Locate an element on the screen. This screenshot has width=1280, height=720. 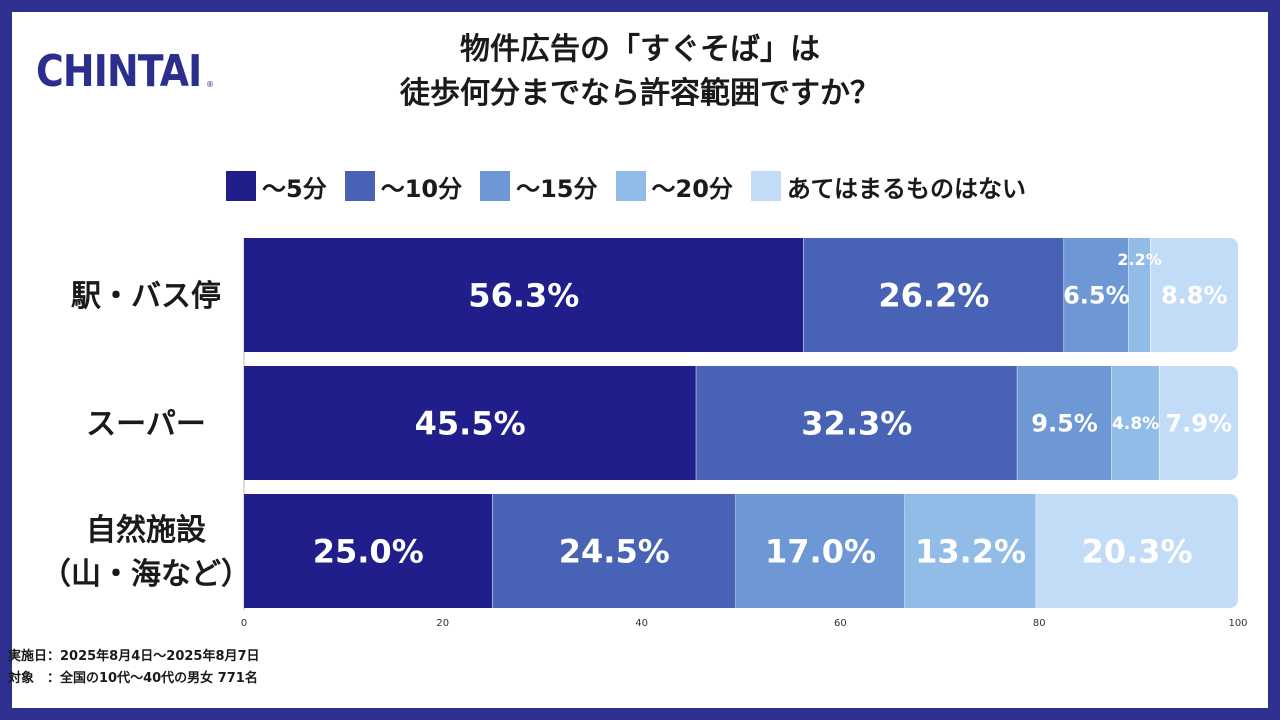
legend-item-20min: ～20分 is located at coordinates (674, 186).